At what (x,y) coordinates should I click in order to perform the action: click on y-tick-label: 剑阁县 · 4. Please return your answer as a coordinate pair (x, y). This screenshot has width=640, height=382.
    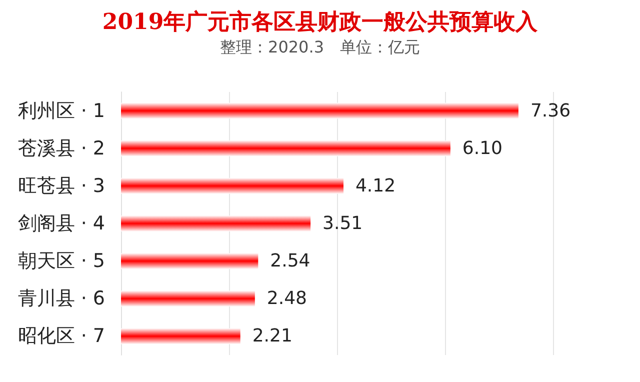
    Looking at the image, I should click on (61, 223).